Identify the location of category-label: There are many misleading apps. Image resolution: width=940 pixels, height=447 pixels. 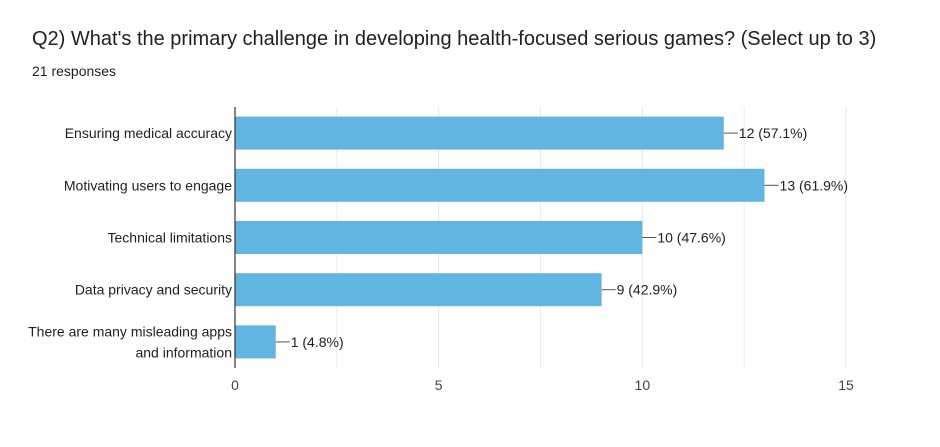
(130, 331).